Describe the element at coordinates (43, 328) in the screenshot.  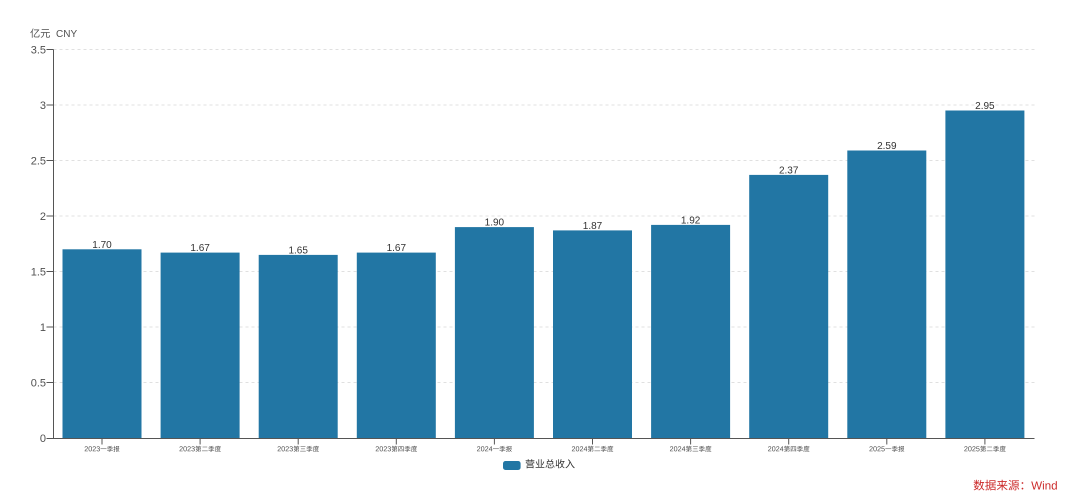
I see `svg-text: 1` at that location.